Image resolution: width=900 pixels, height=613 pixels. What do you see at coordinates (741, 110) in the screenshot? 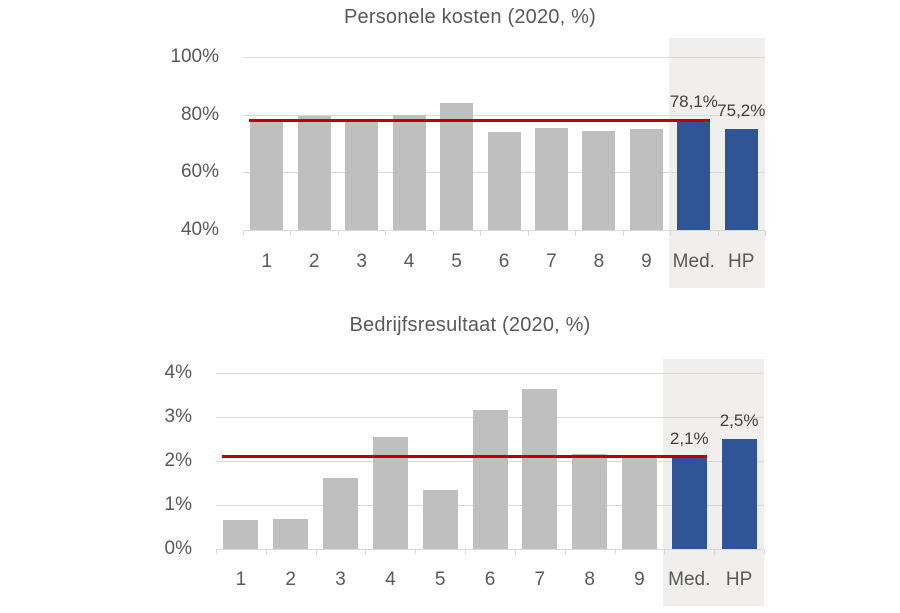
I see `data-label: 75,2%` at bounding box center [741, 110].